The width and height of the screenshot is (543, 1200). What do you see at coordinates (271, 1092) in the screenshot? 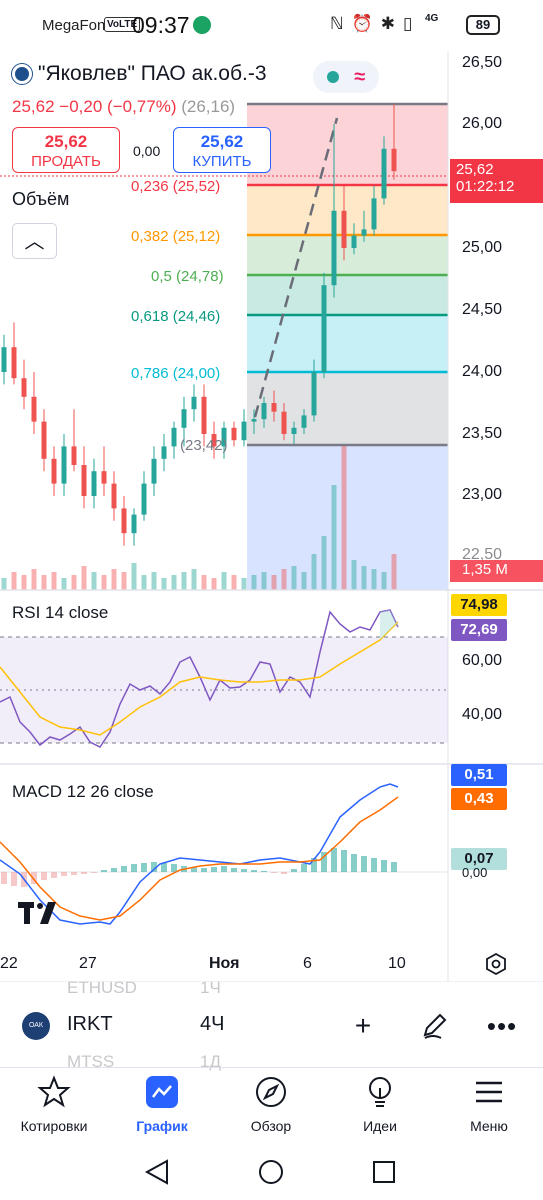
I see `compass-icon` at bounding box center [271, 1092].